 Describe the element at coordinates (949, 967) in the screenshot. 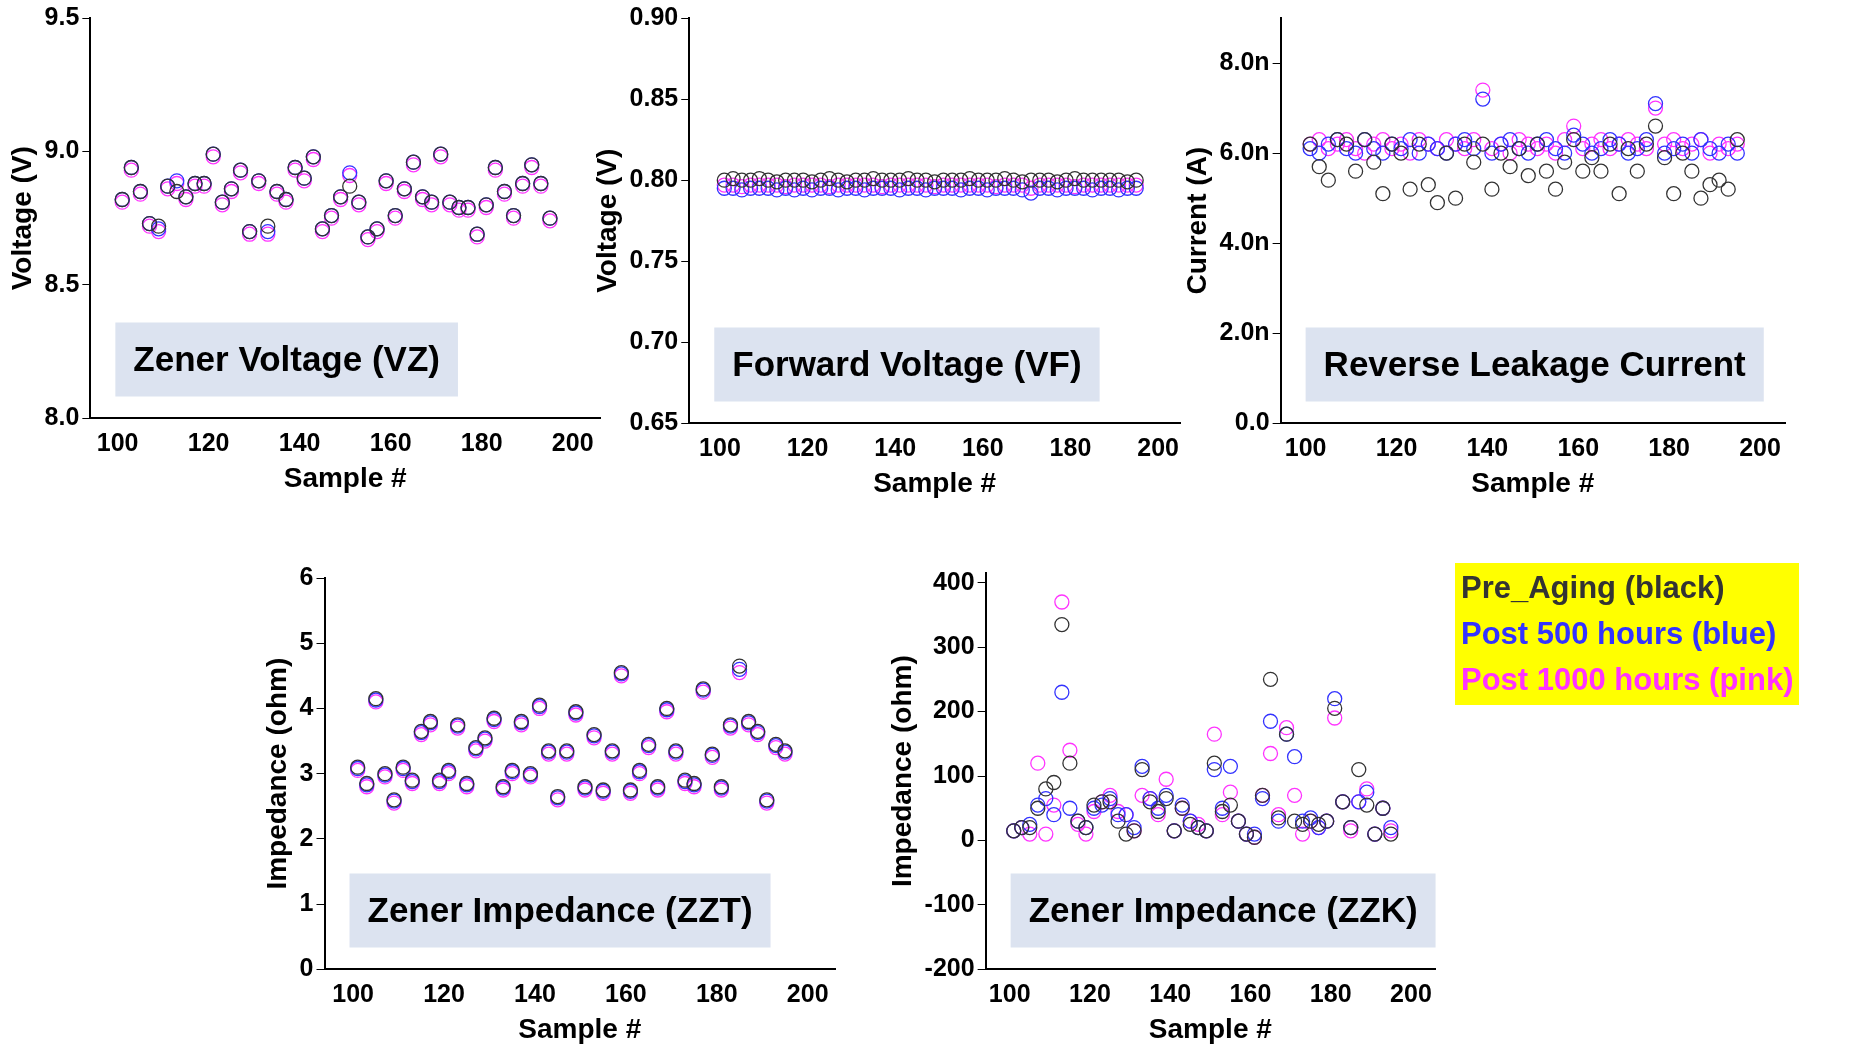

I see `y-tick-label: -200` at that location.